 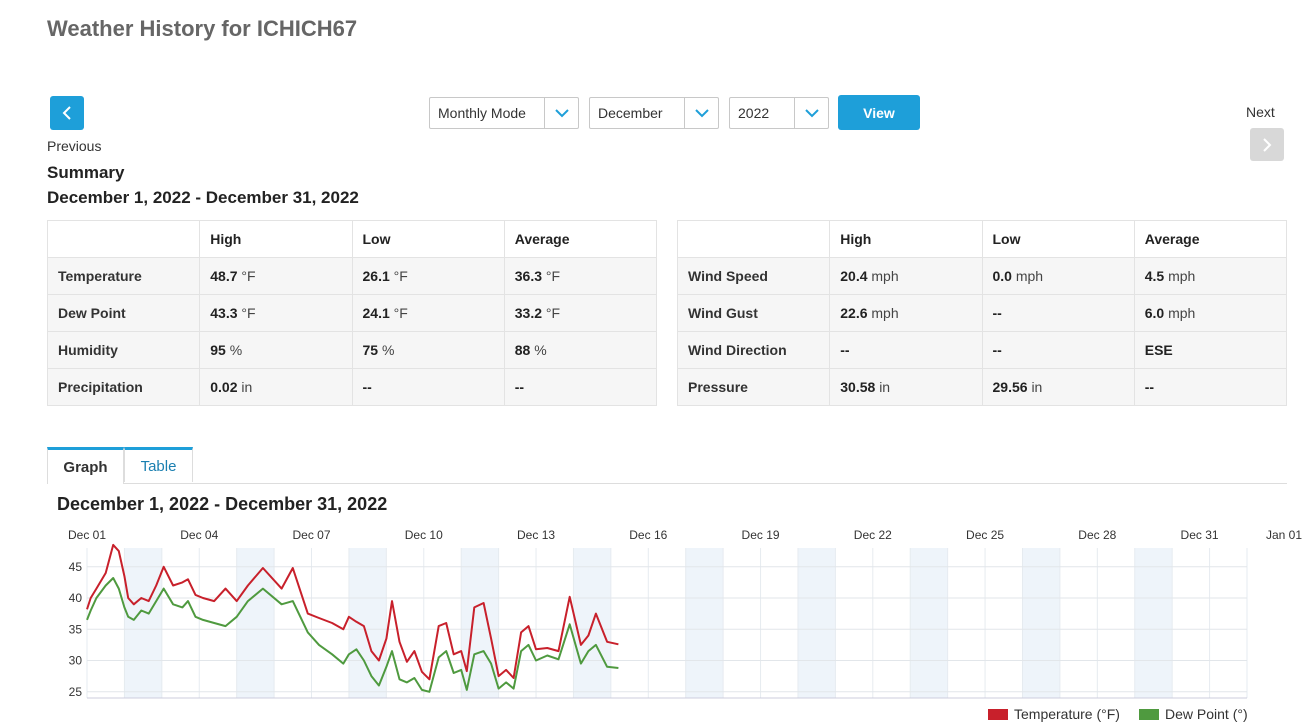 I want to click on x-tick-label: Dec 25, so click(x=985, y=535).